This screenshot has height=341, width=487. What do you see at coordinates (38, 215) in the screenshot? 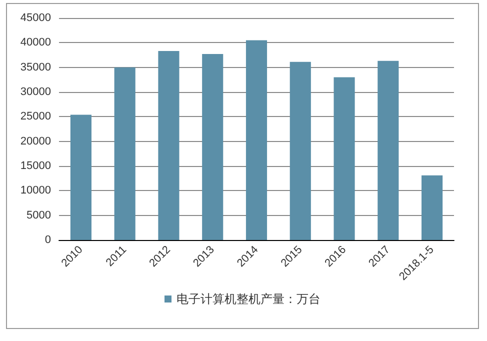
I see `y-tick-label: 5000` at bounding box center [38, 215].